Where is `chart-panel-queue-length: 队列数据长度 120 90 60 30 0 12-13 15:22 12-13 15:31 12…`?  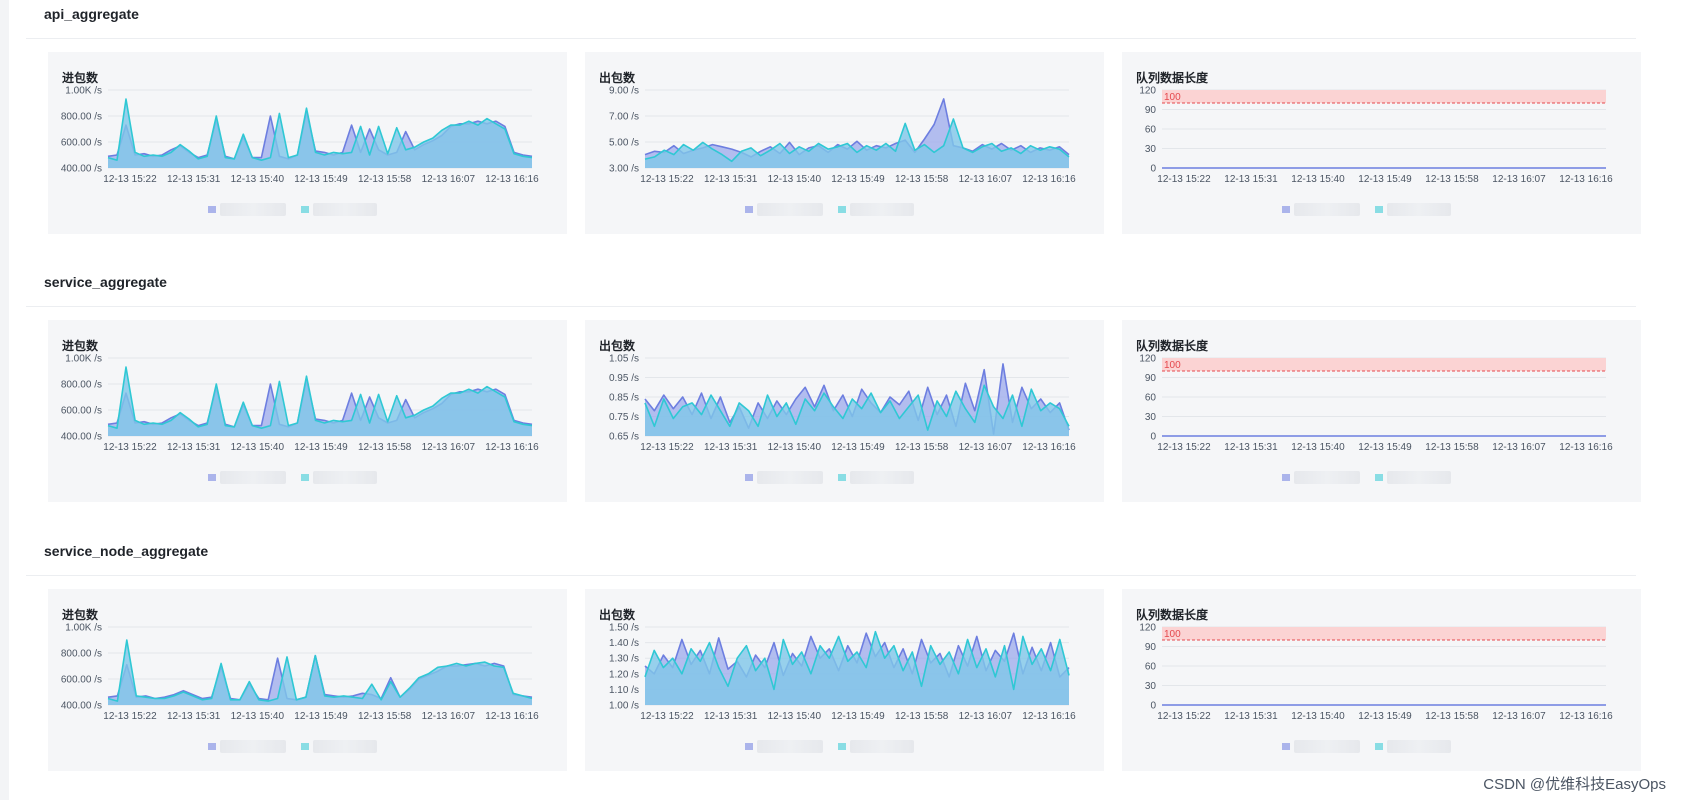
chart-panel-queue-length: 队列数据长度 120 90 60 30 0 12-13 15:22 12-13 15:31 12… is located at coordinates (1381, 680).